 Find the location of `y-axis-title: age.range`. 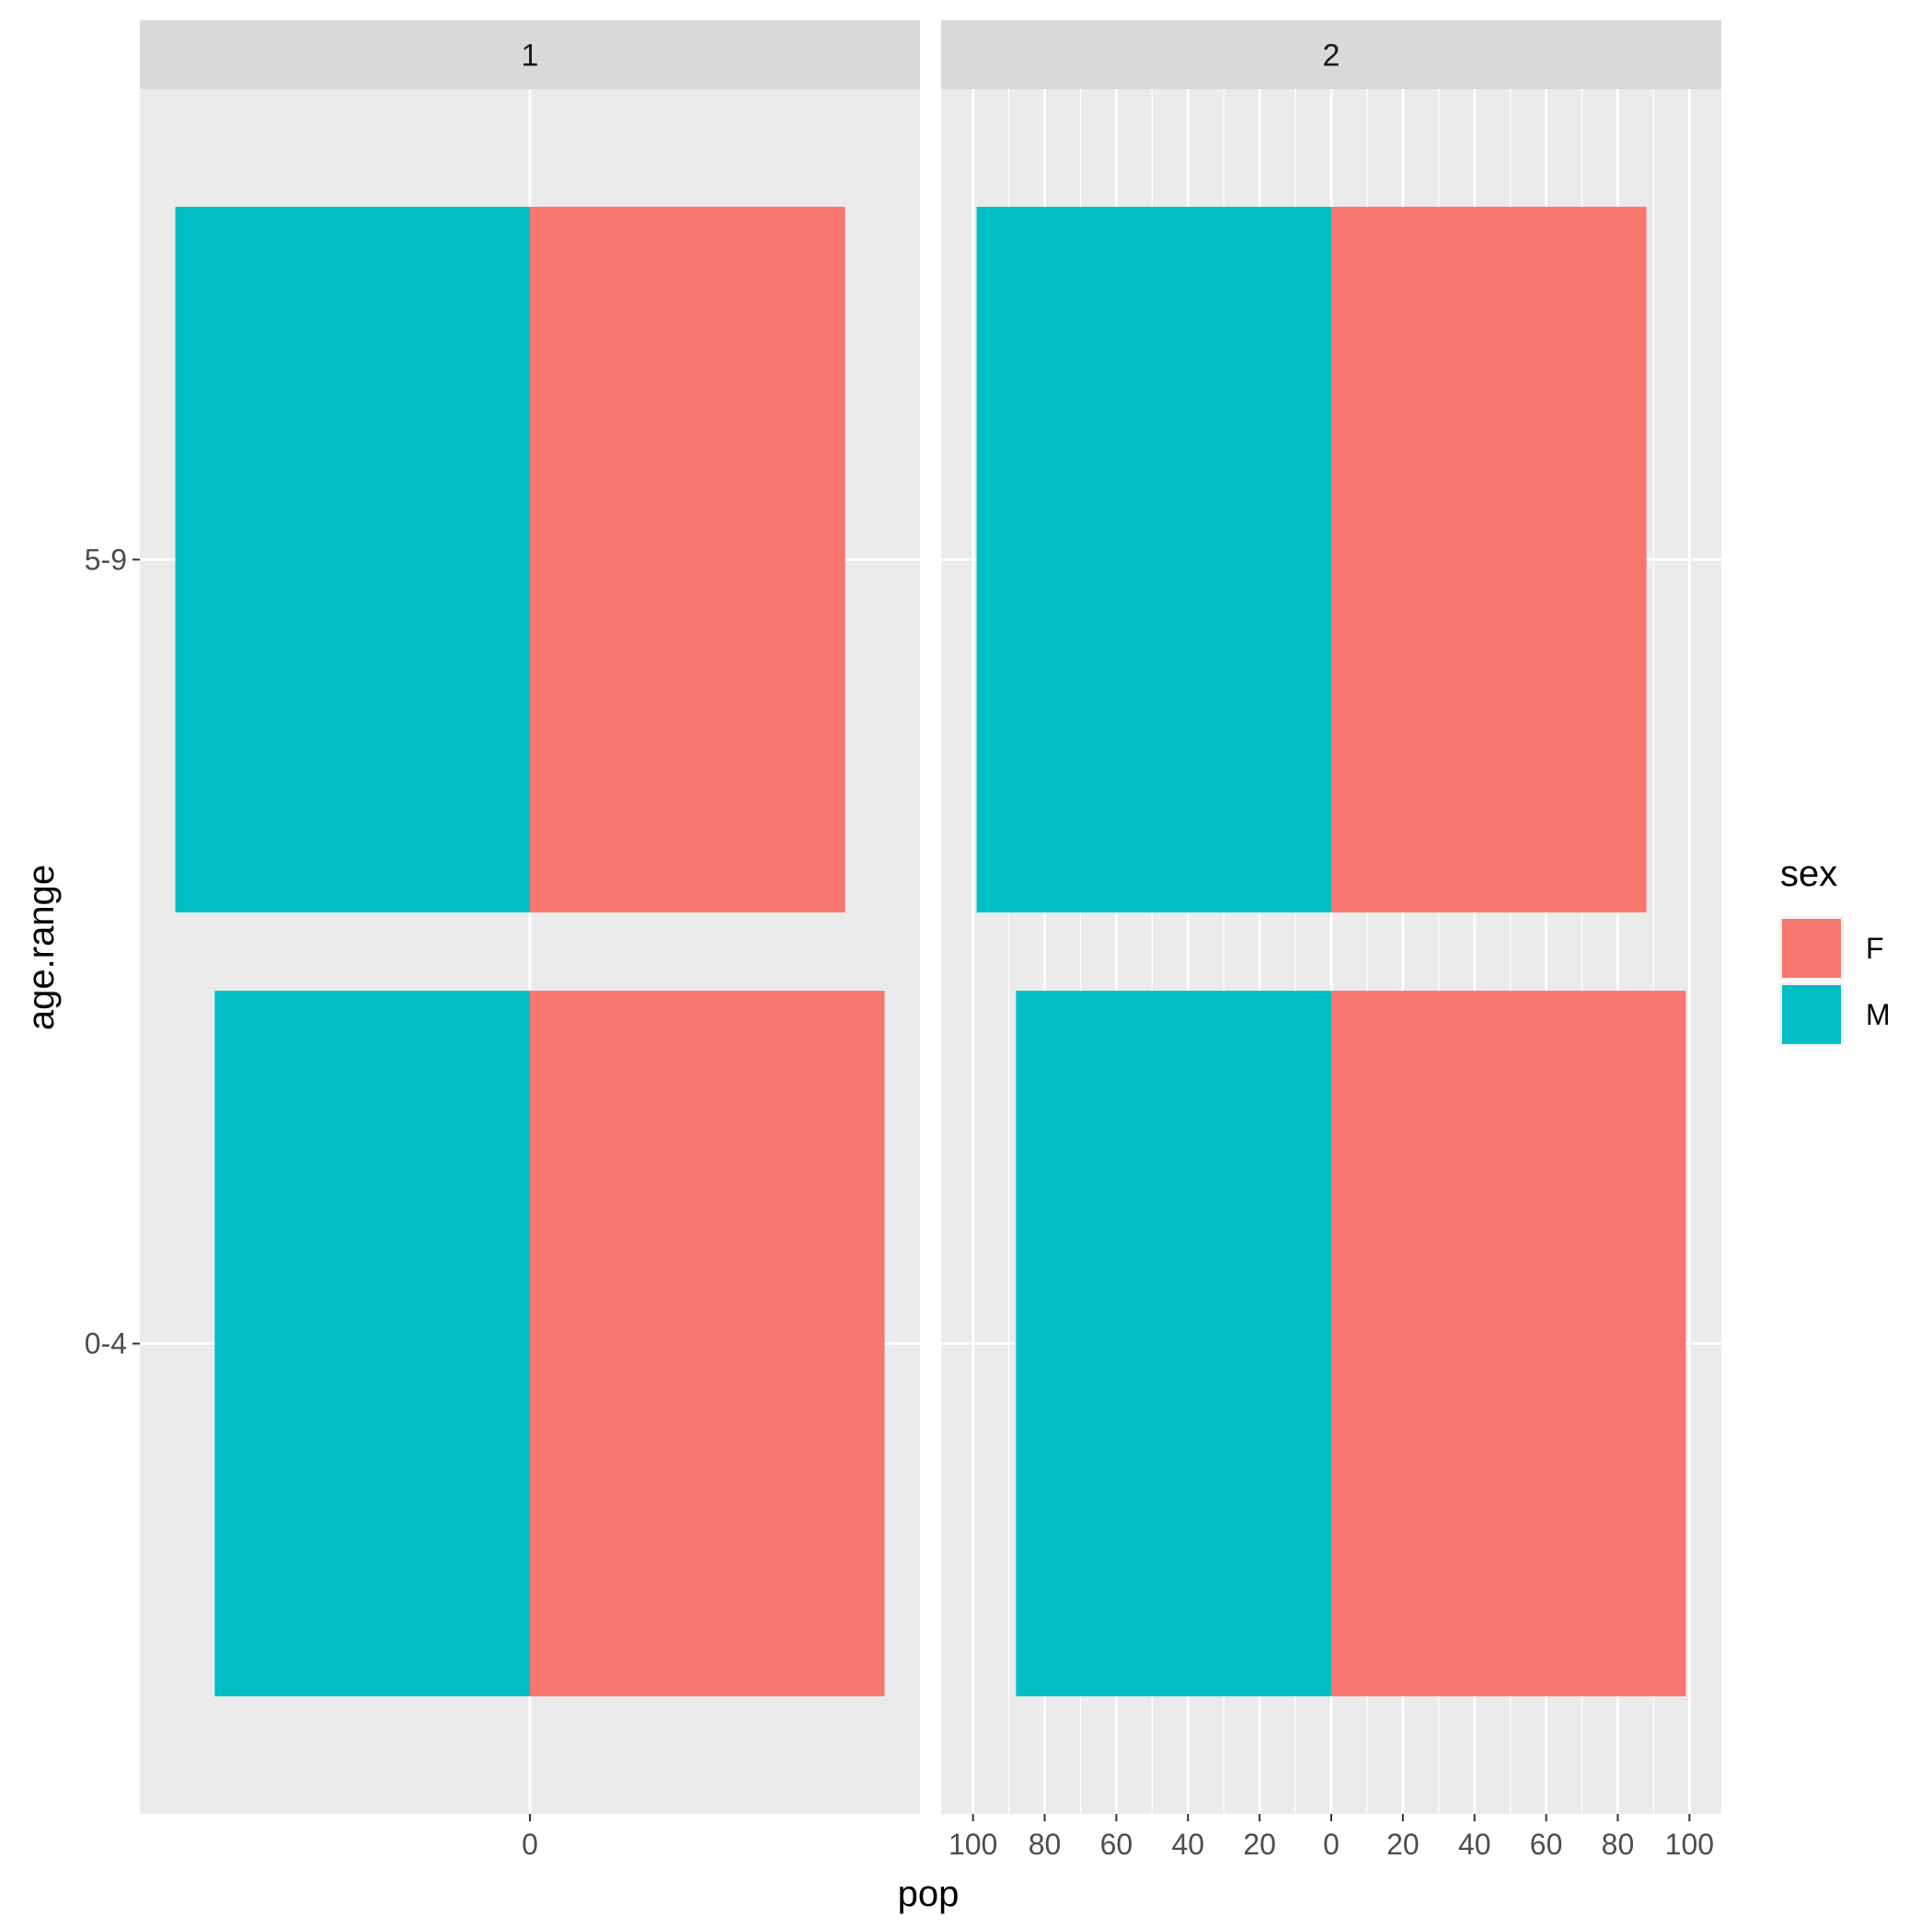

y-axis-title: age.range is located at coordinates (41, 947).